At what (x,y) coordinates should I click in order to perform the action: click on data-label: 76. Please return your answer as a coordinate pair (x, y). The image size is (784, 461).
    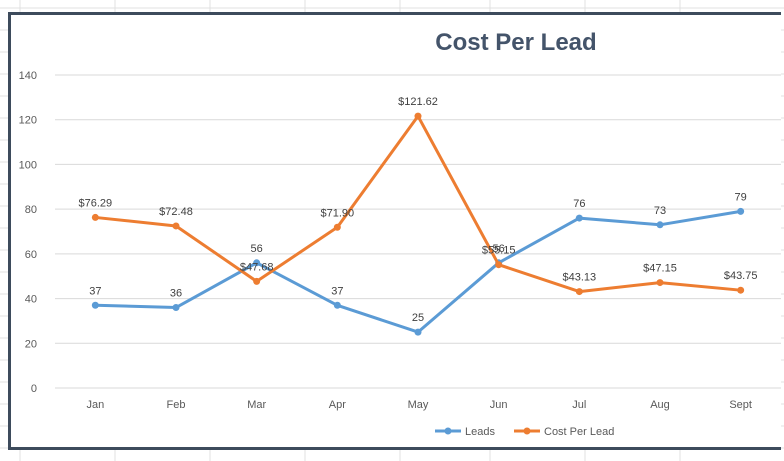
    Looking at the image, I should click on (579, 204).